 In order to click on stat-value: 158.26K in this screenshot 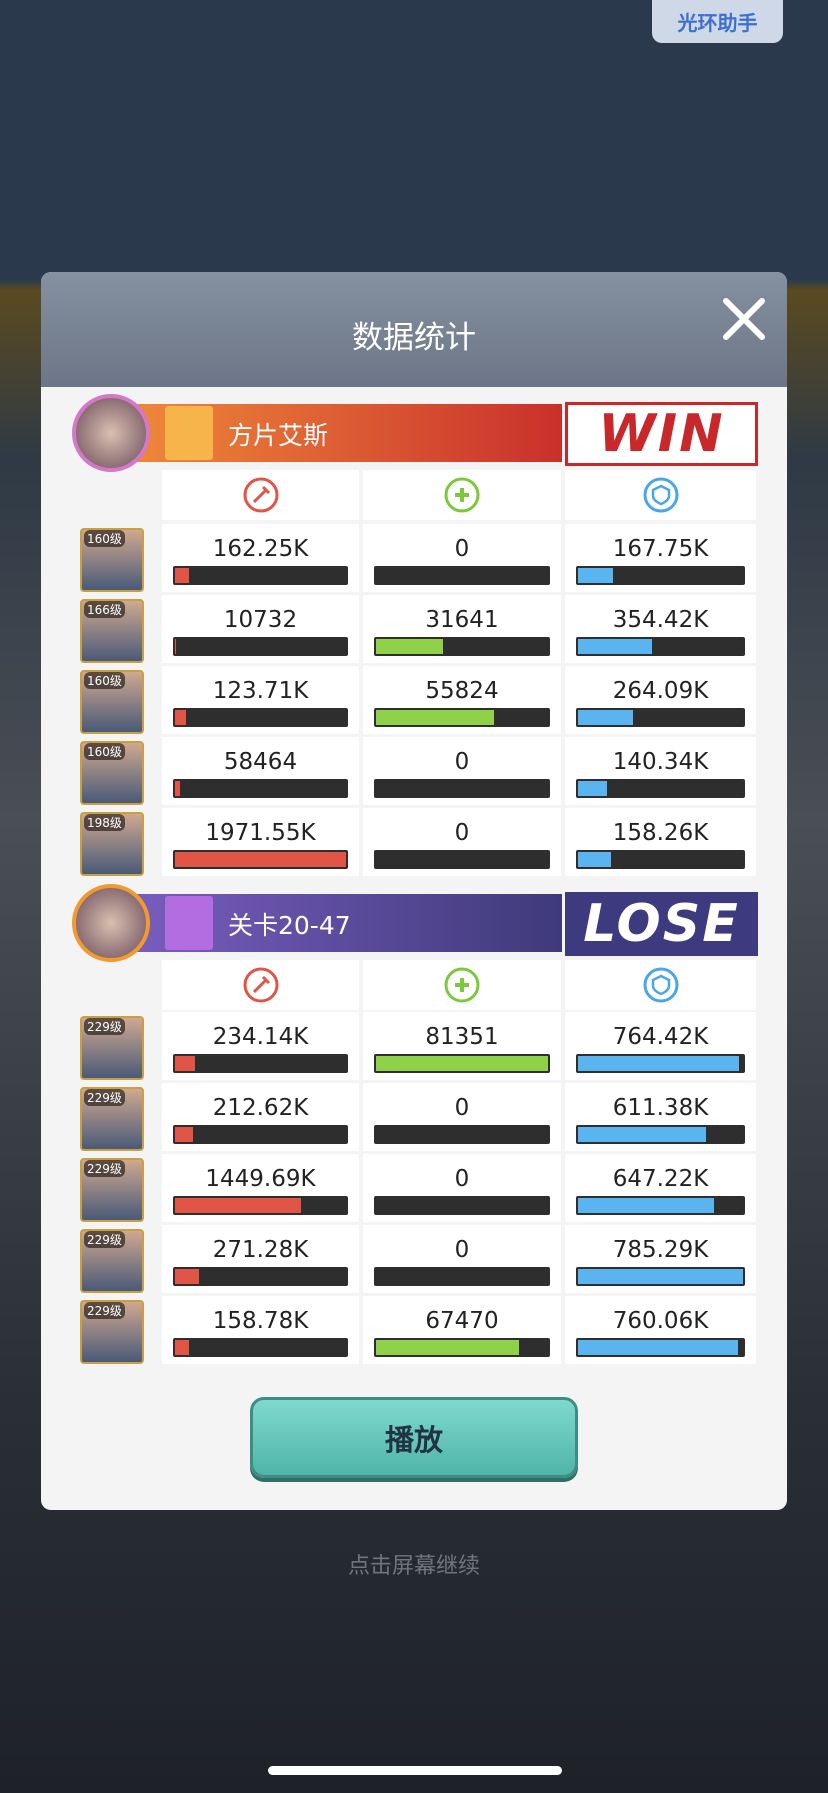, I will do `click(660, 833)`.